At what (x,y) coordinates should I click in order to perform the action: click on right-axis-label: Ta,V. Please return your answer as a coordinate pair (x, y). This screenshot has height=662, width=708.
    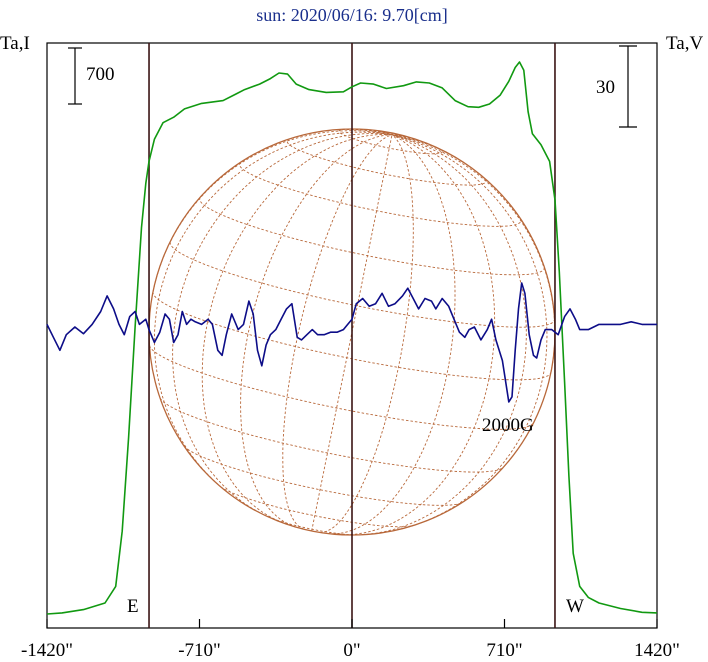
    Looking at the image, I should click on (684, 43).